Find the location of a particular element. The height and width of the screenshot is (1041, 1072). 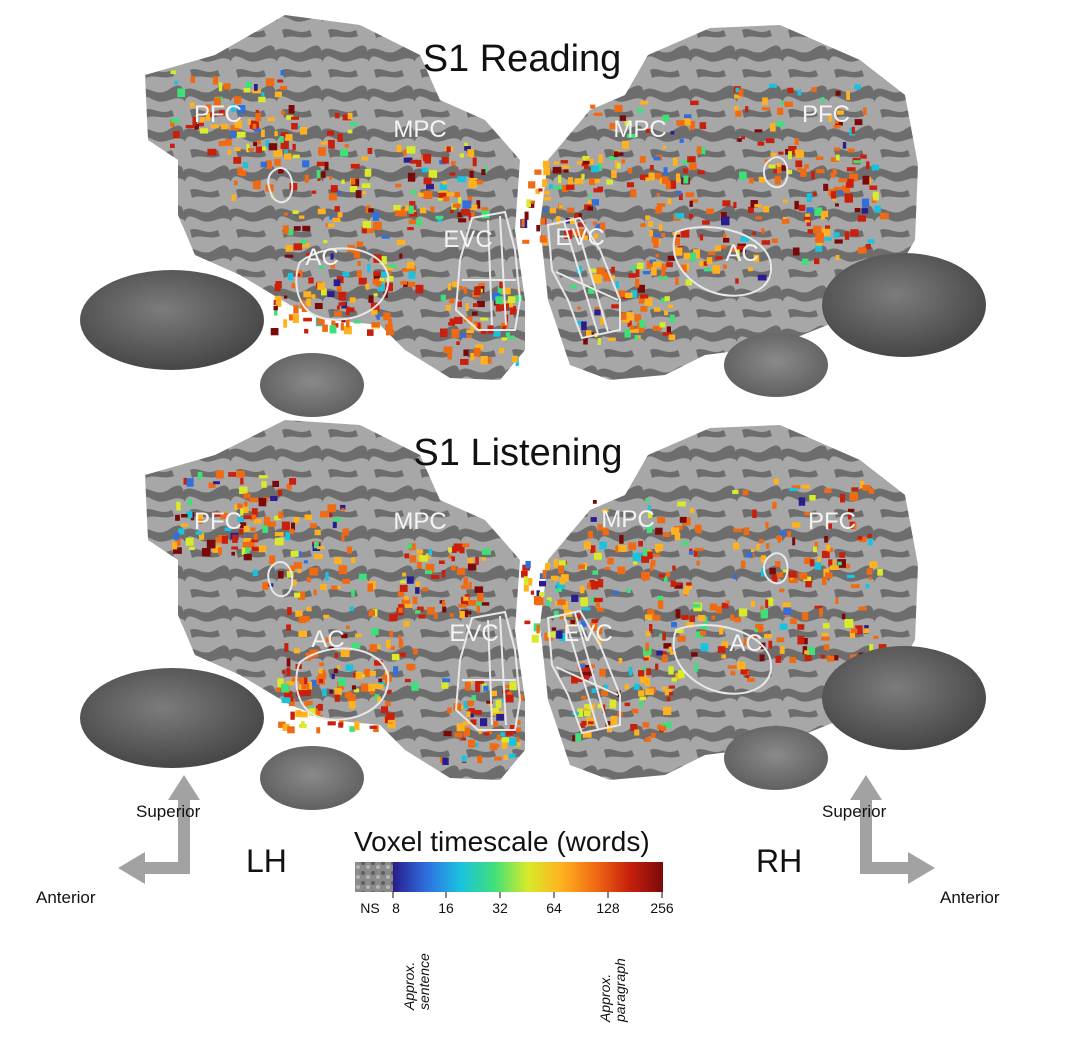

approx-paragraph-line2: paragraph is located at coordinates (620, 990).